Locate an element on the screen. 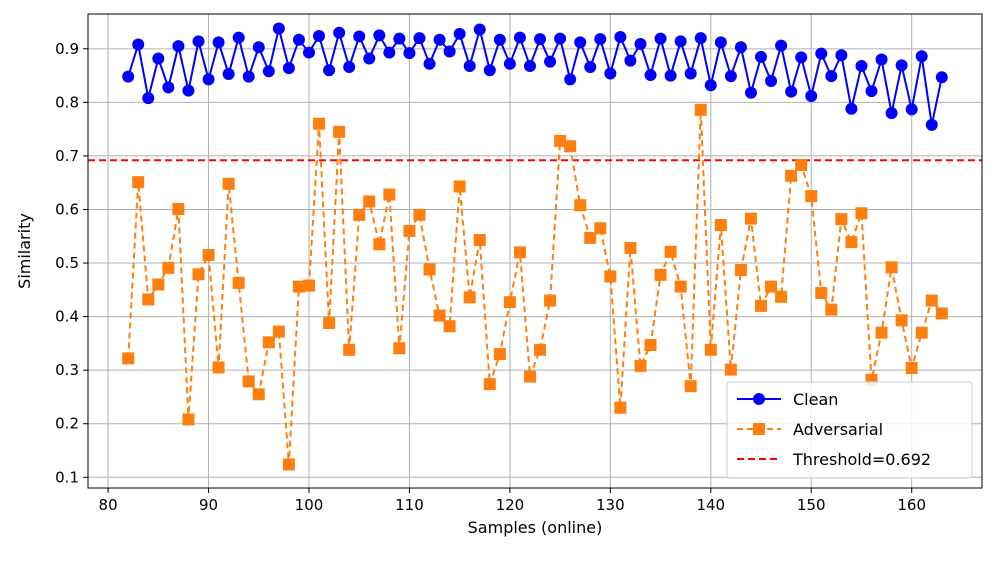  x-tick-label: 100 is located at coordinates (309, 505).